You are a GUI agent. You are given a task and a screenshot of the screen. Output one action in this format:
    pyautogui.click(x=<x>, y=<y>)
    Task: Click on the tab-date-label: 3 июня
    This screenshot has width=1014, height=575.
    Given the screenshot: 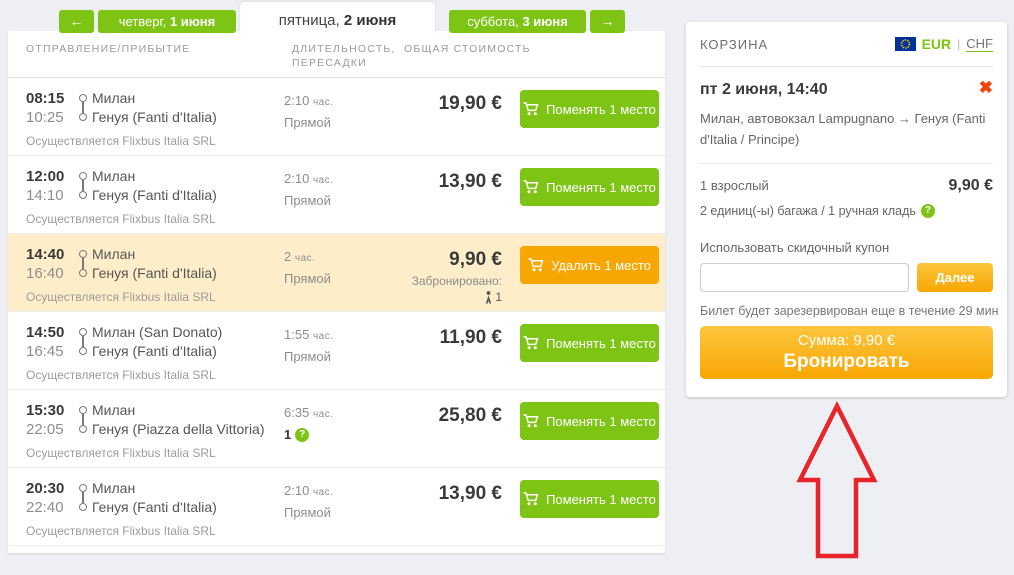 What is the action you would take?
    pyautogui.click(x=545, y=21)
    